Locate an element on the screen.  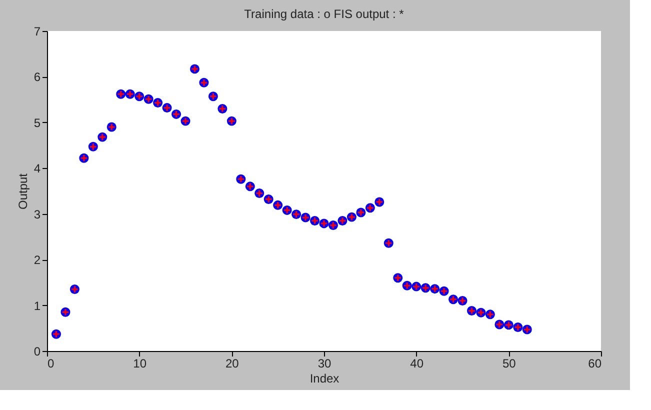
y-tick-label: 0 is located at coordinates (37, 351).